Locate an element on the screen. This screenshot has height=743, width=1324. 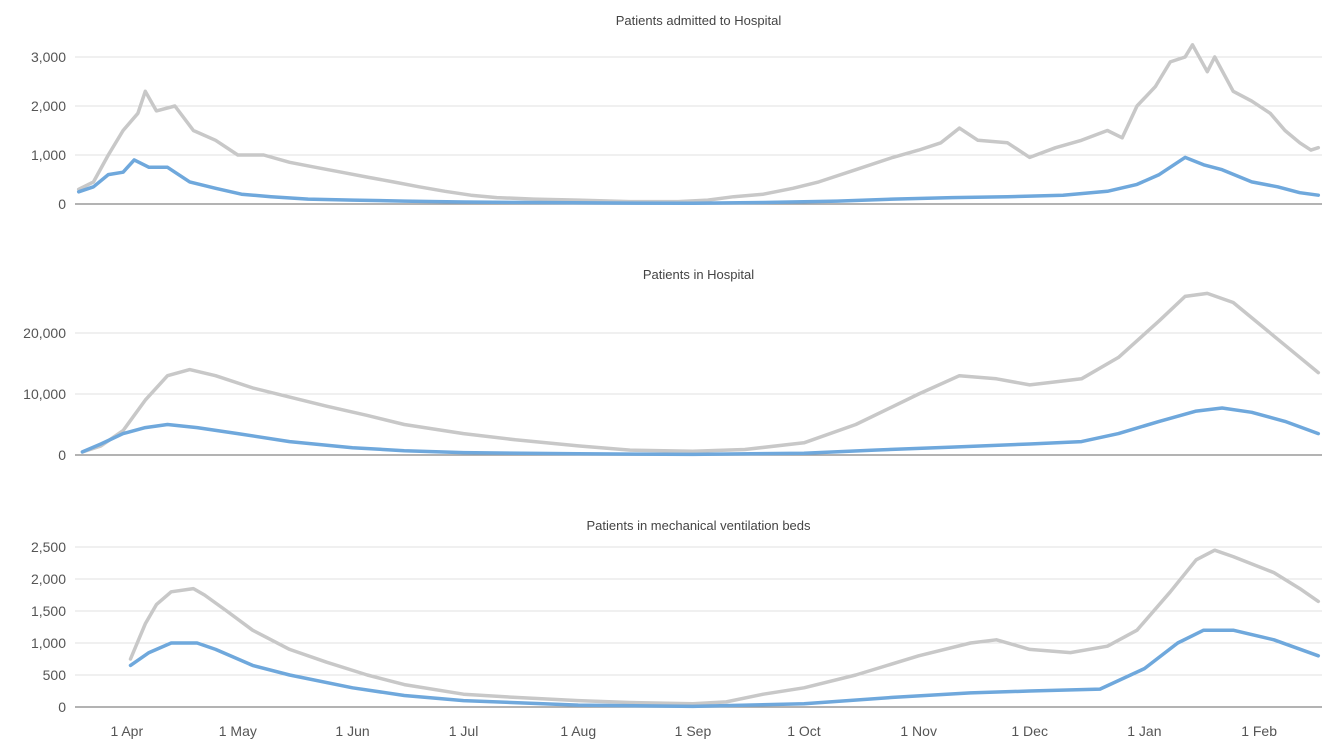
y-tick-label: 3,000 is located at coordinates (48, 57).